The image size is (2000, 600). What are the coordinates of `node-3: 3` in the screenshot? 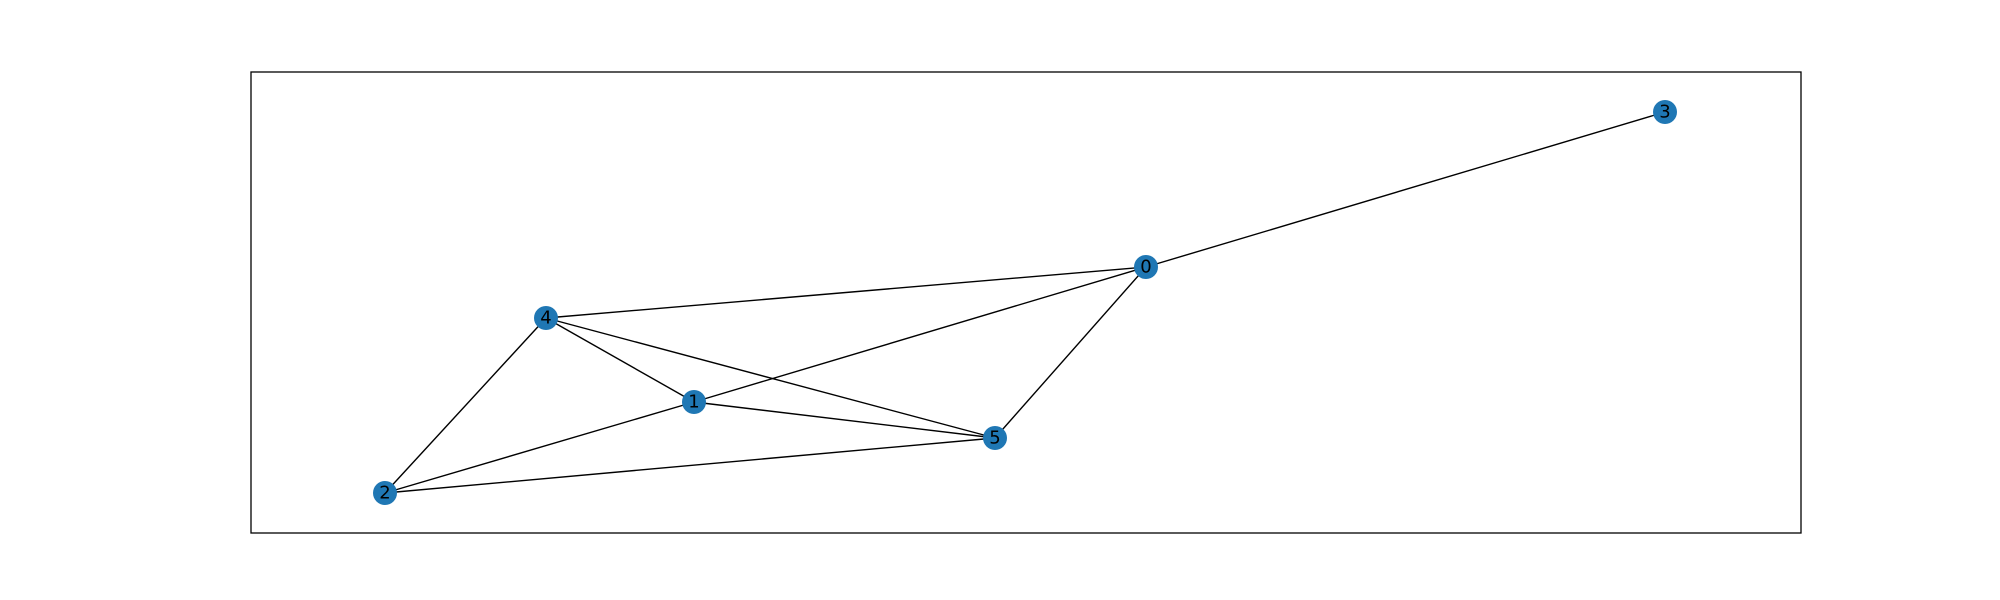 It's located at (1665, 112).